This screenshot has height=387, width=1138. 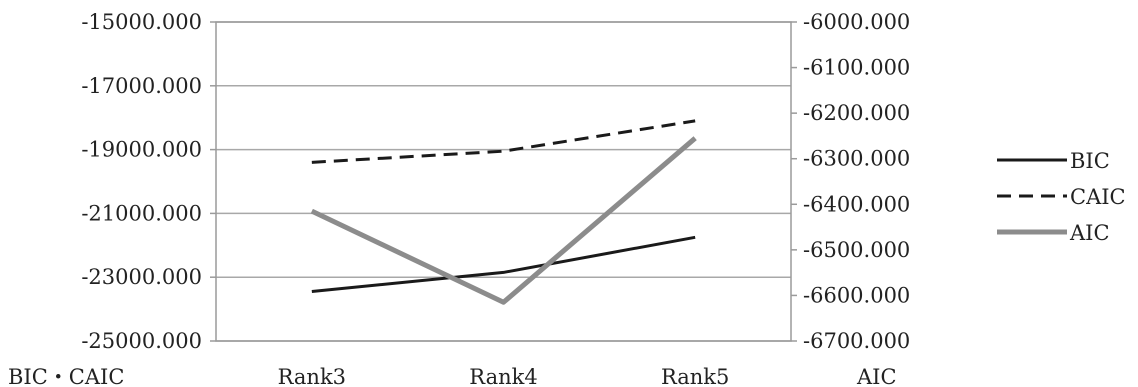 I want to click on right-tick-label-0: -6000.000, so click(x=856, y=22).